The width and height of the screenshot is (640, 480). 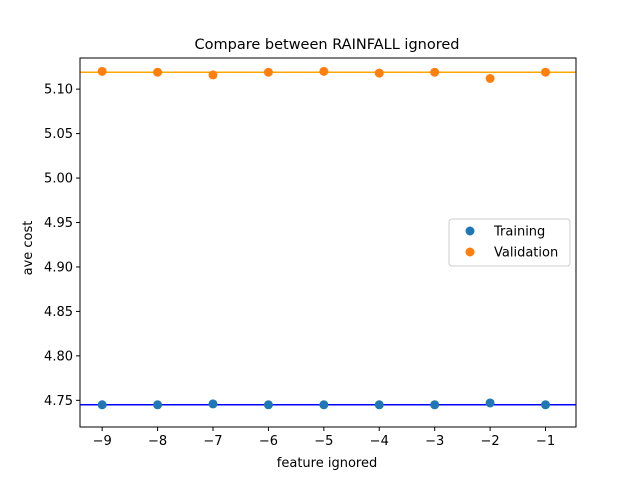 I want to click on y-axis-label: ave cost, so click(x=28, y=248).